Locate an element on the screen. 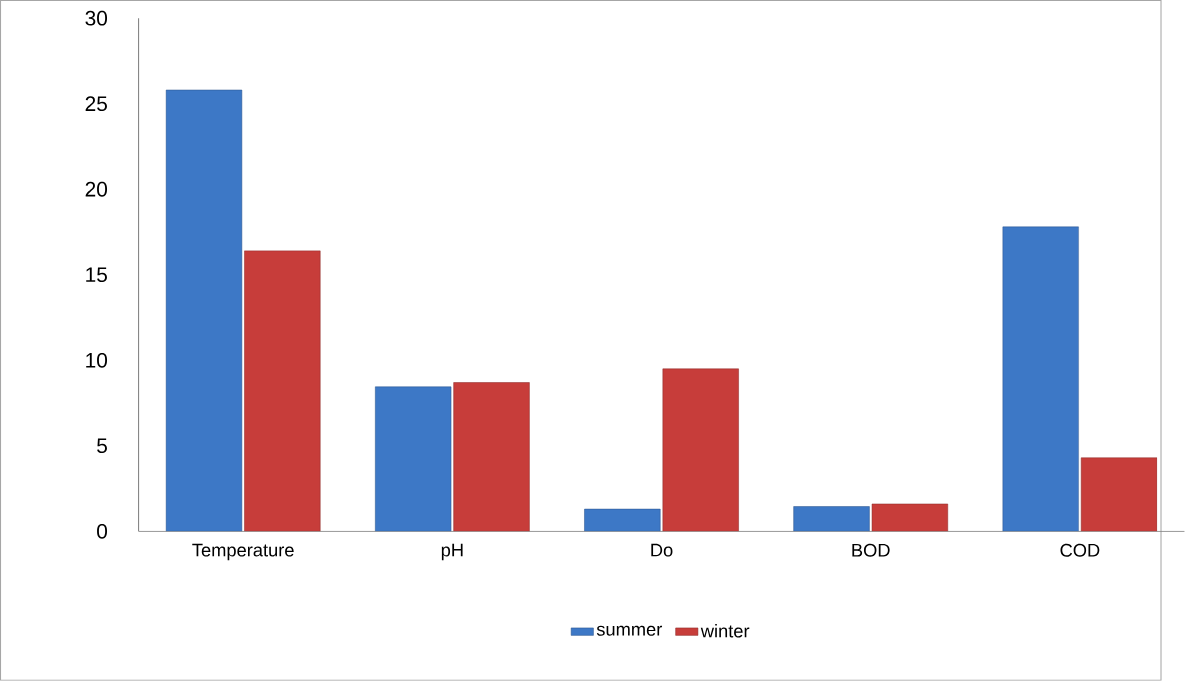 Image resolution: width=1185 pixels, height=681 pixels. x-tick-label: BOD is located at coordinates (871, 550).